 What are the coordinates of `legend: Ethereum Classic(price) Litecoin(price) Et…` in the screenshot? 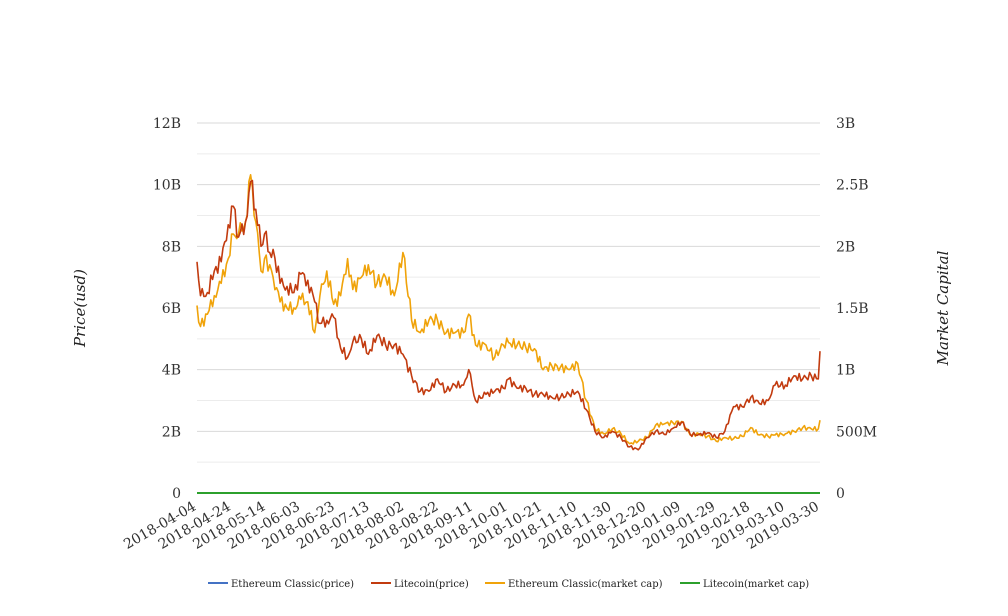 It's located at (508, 584).